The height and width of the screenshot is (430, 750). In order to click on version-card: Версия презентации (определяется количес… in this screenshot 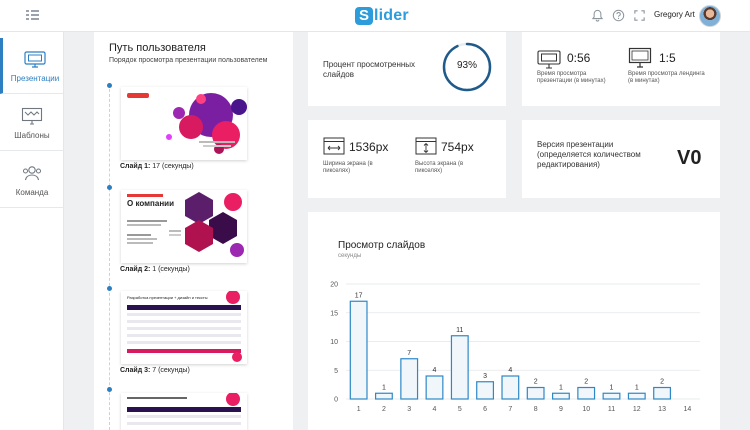, I will do `click(621, 159)`.